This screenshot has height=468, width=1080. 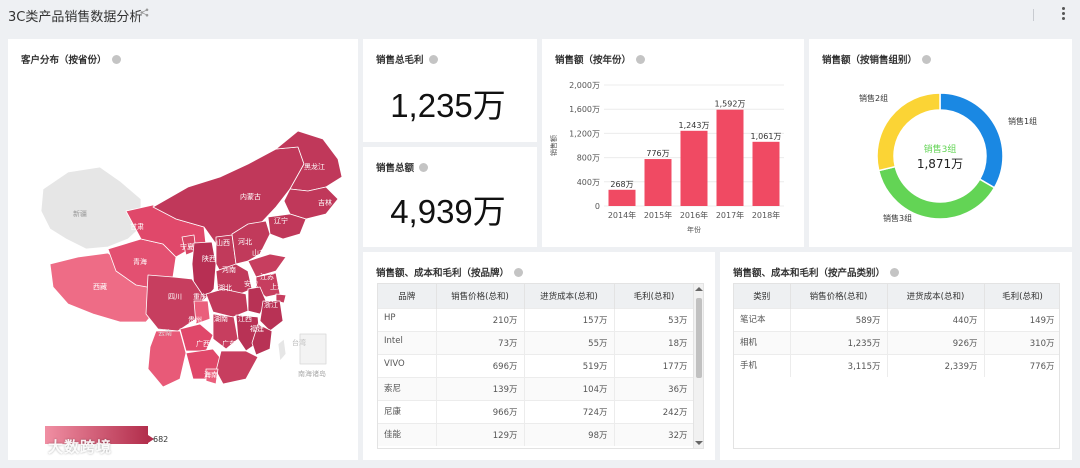 What do you see at coordinates (267, 265) in the screenshot?
I see `region-shandong` at bounding box center [267, 265].